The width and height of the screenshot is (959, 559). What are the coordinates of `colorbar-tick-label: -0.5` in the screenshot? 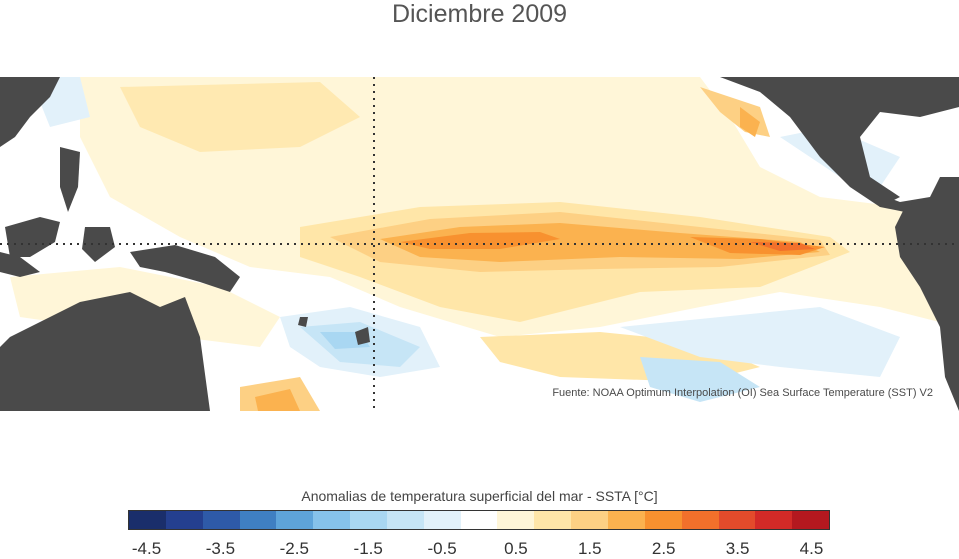 It's located at (442, 548).